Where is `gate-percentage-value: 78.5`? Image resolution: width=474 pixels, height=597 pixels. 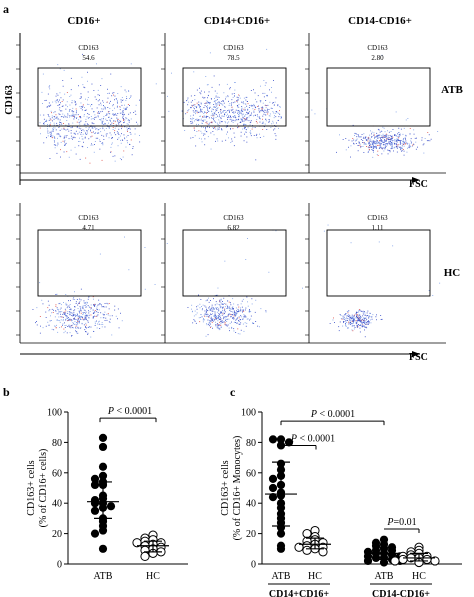
gate-percentage-value: 78.5 is located at coordinates (233, 58).